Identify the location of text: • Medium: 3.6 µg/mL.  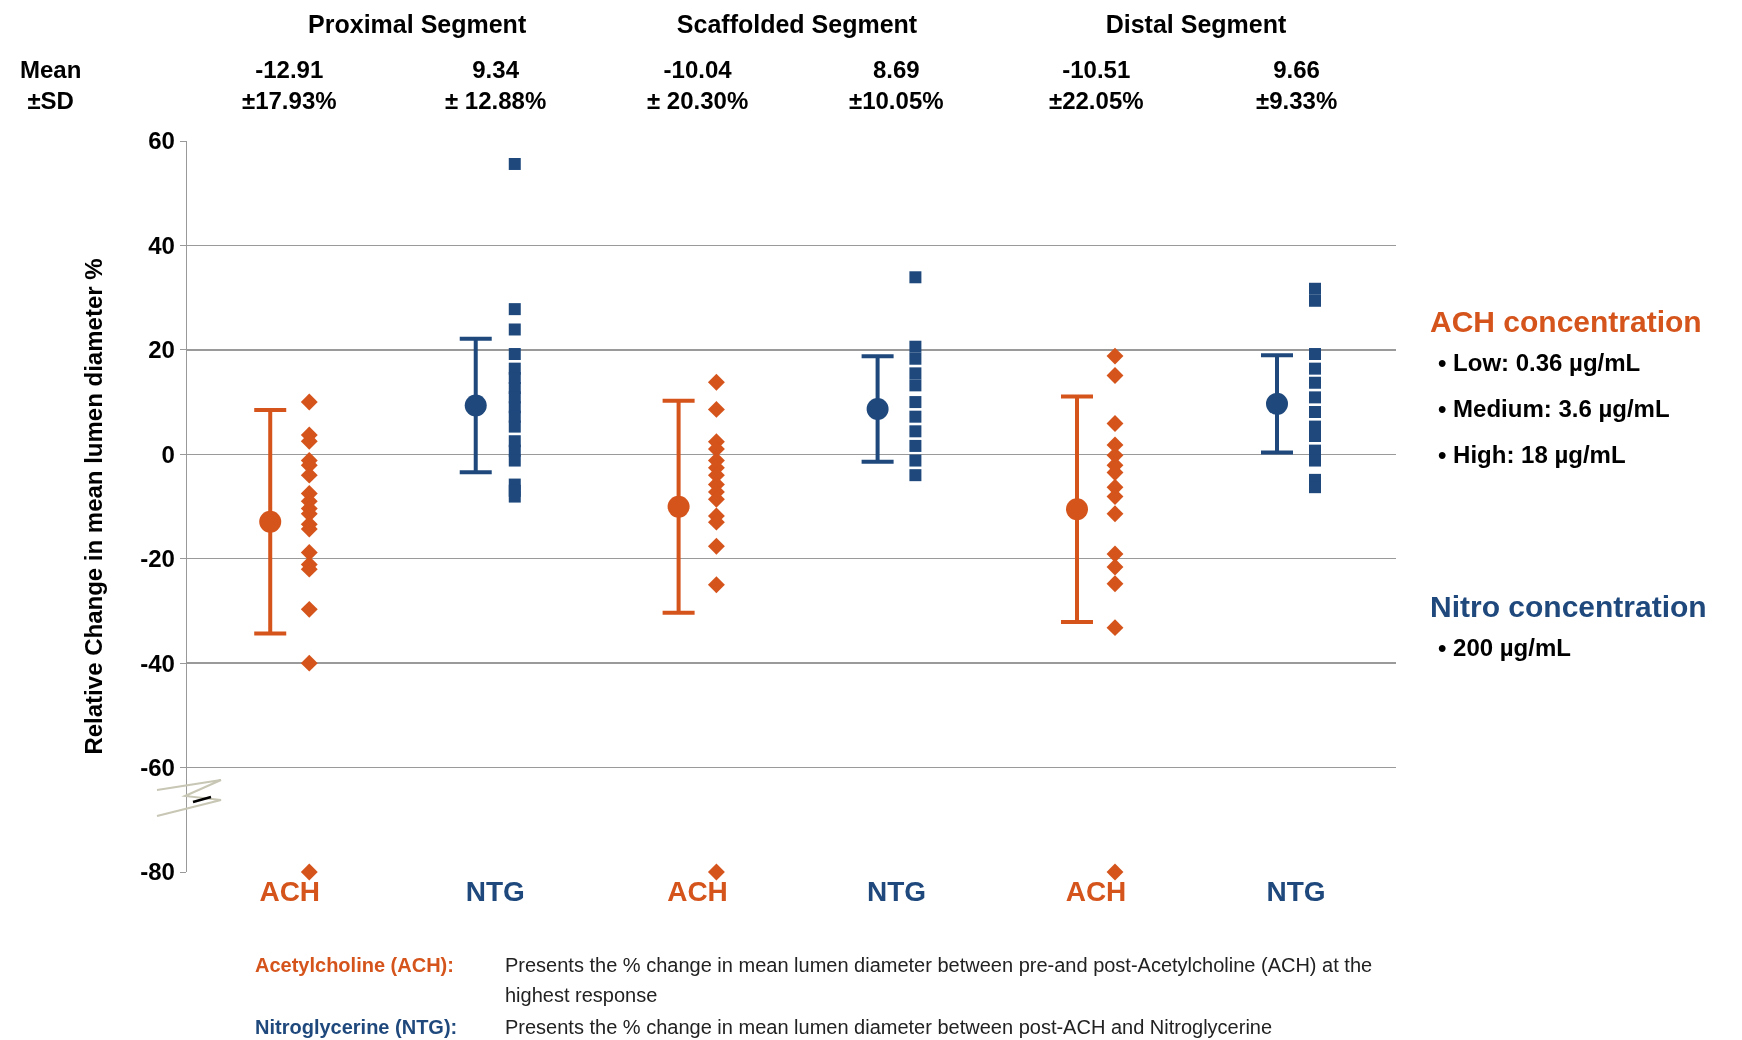
(1554, 409).